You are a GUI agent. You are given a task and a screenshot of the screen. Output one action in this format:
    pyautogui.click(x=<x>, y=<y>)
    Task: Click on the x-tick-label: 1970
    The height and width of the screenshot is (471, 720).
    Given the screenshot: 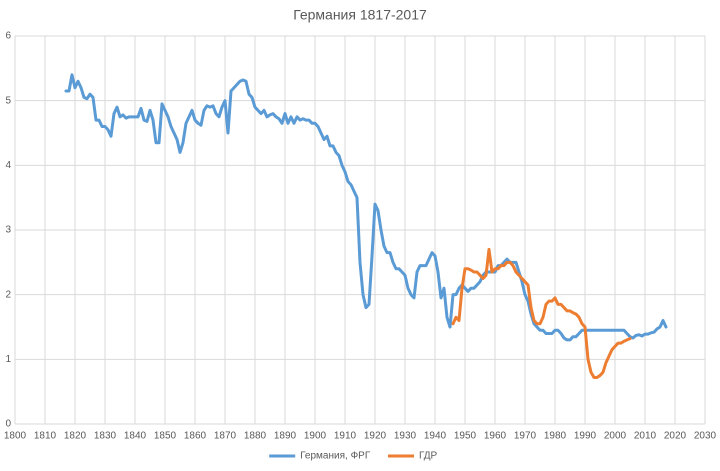 What is the action you would take?
    pyautogui.click(x=525, y=436)
    